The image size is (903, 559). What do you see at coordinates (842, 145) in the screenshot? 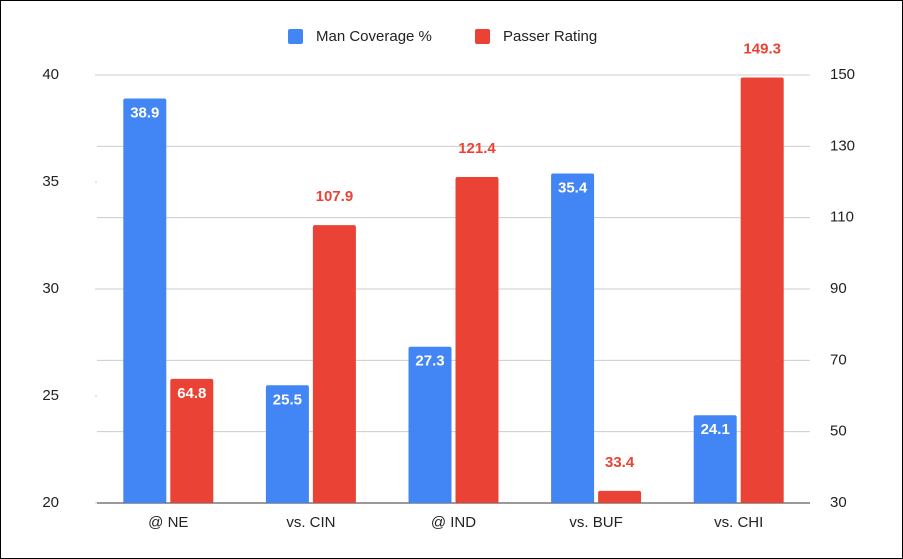
I see `y2-tick-label: 130` at bounding box center [842, 145].